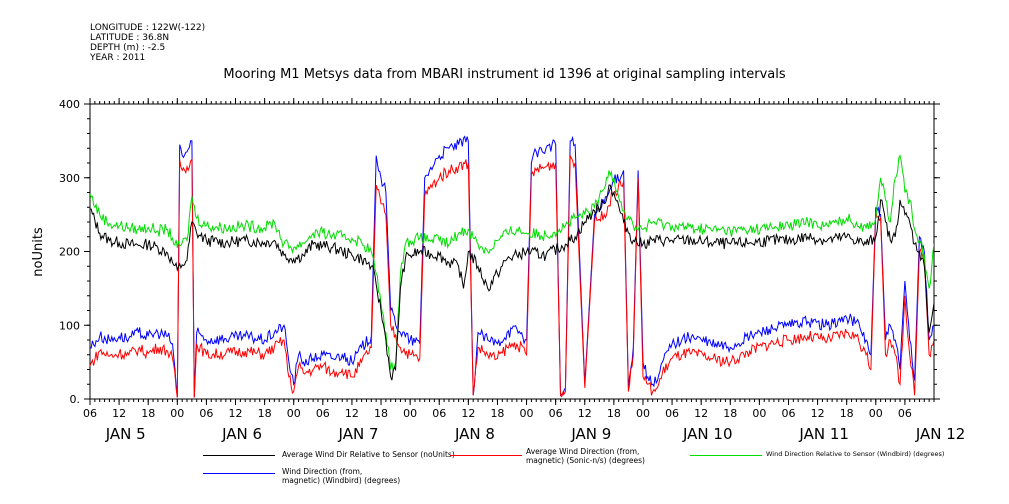 The height and width of the screenshot is (504, 1009). I want to click on day-label: JAN 10, so click(707, 434).